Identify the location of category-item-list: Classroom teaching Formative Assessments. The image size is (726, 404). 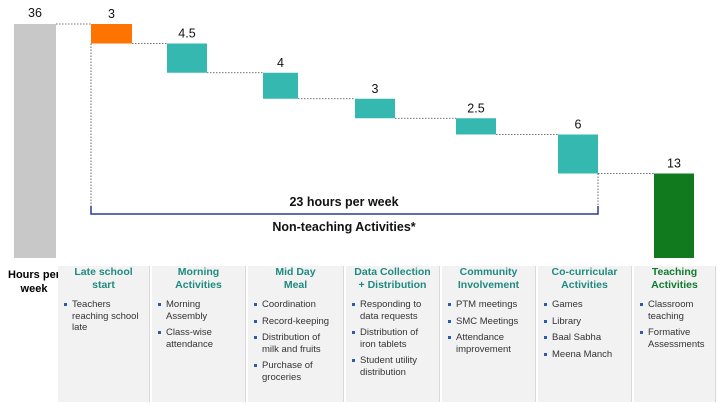
(674, 324).